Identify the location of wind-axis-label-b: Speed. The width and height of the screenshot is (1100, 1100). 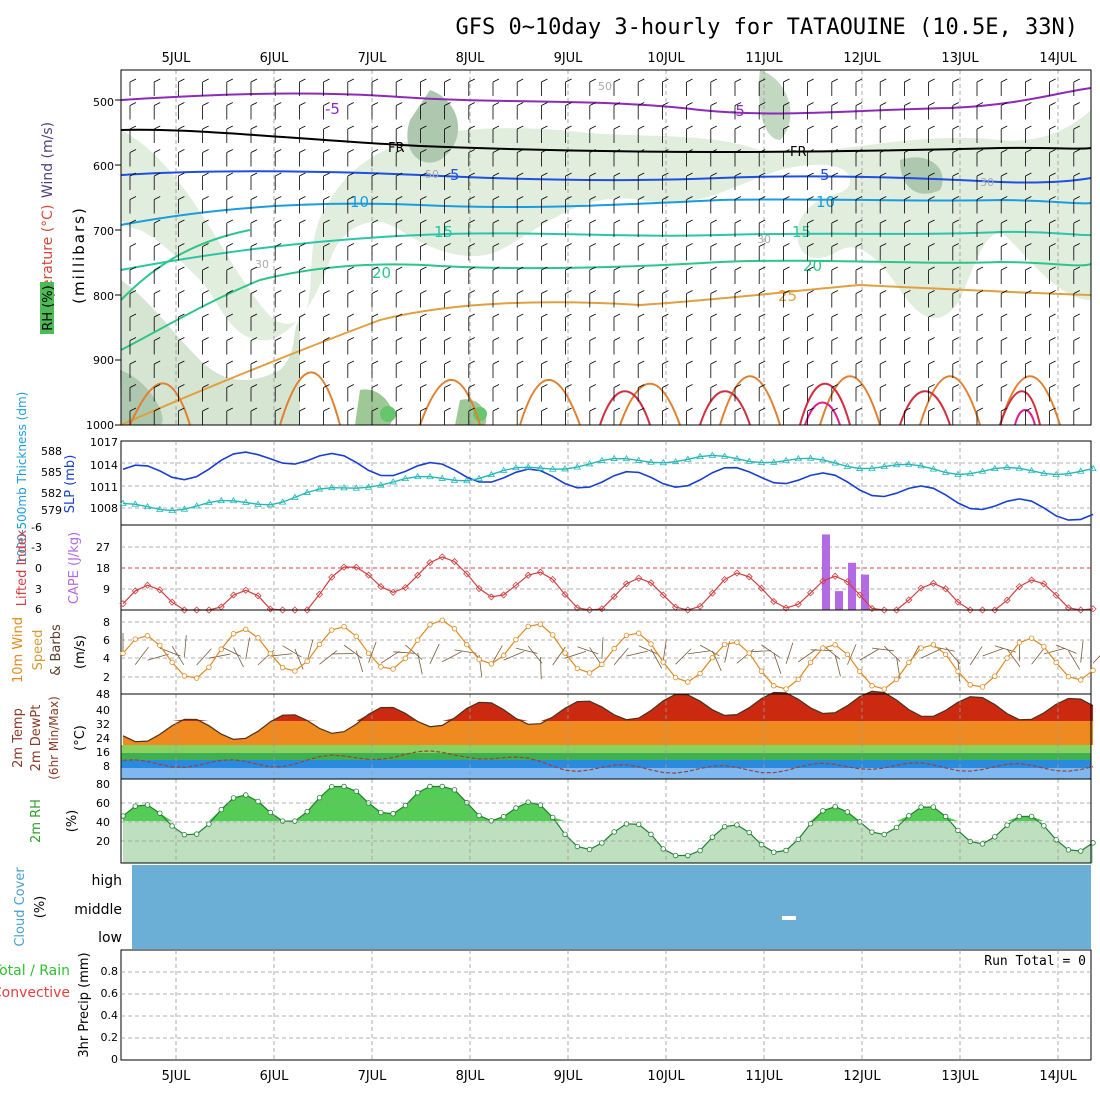
(38, 650).